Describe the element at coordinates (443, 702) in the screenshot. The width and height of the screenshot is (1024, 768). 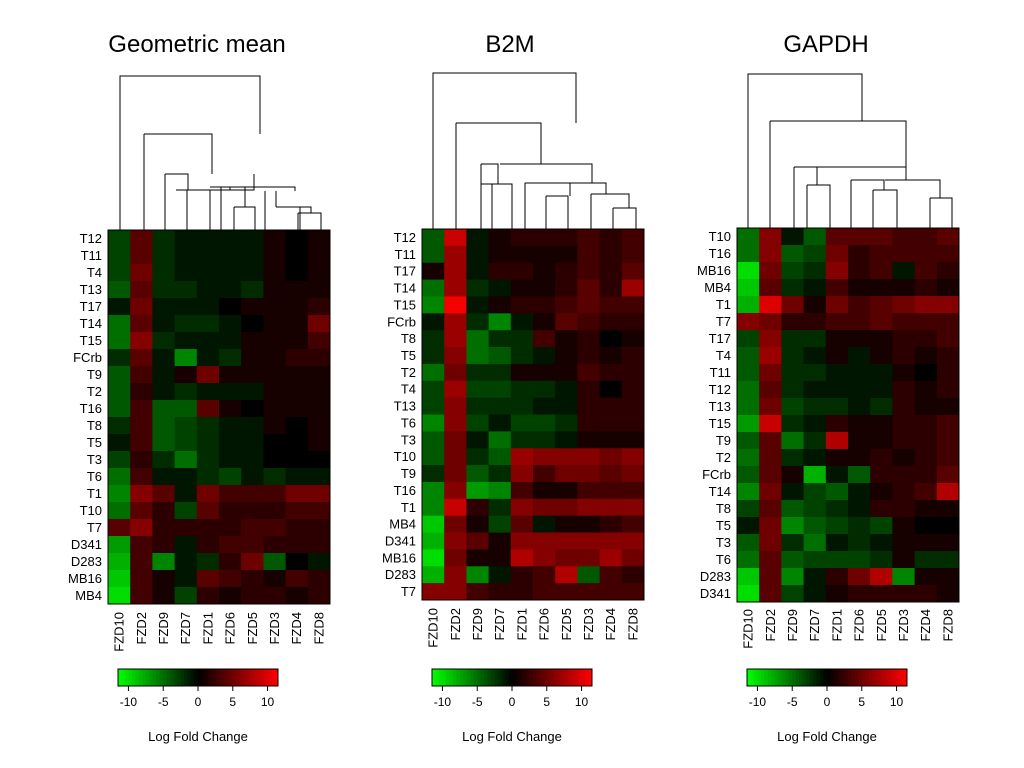
I see `color-scale-tick-label: -10` at that location.